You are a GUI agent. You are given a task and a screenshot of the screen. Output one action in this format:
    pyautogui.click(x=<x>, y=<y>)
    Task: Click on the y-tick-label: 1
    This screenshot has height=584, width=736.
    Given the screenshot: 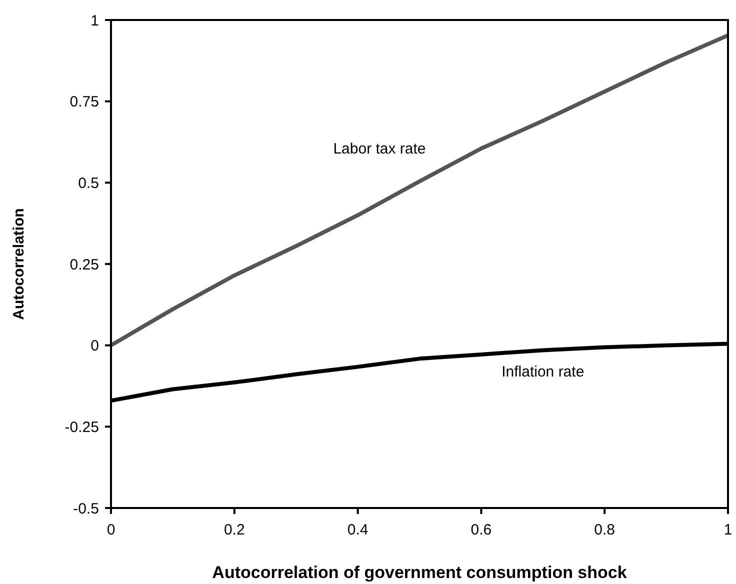 What is the action you would take?
    pyautogui.click(x=94, y=21)
    